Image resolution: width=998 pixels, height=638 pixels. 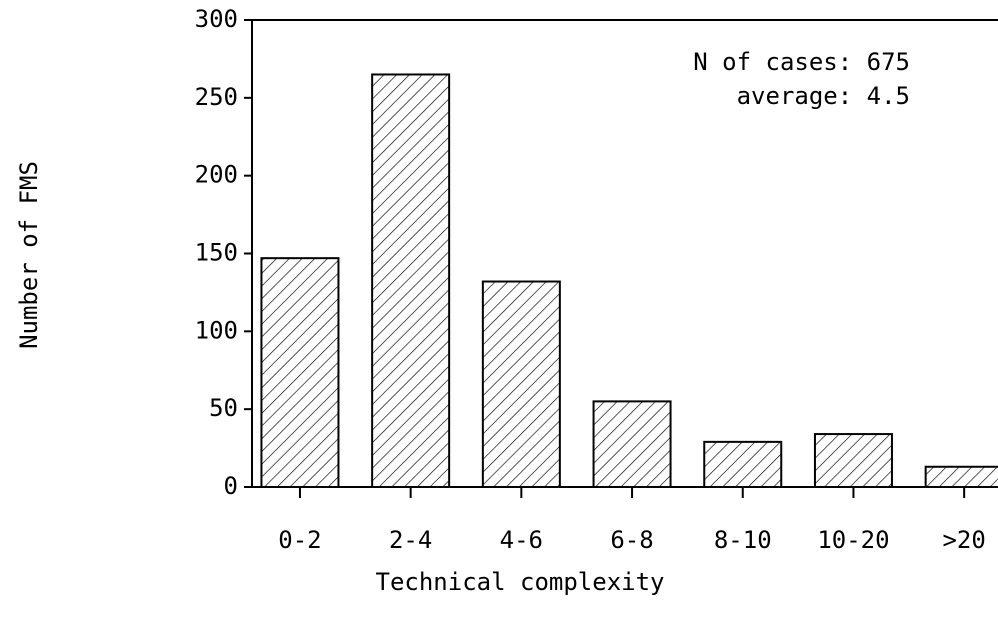 I want to click on x-tick-label: 10-20, so click(x=853, y=540).